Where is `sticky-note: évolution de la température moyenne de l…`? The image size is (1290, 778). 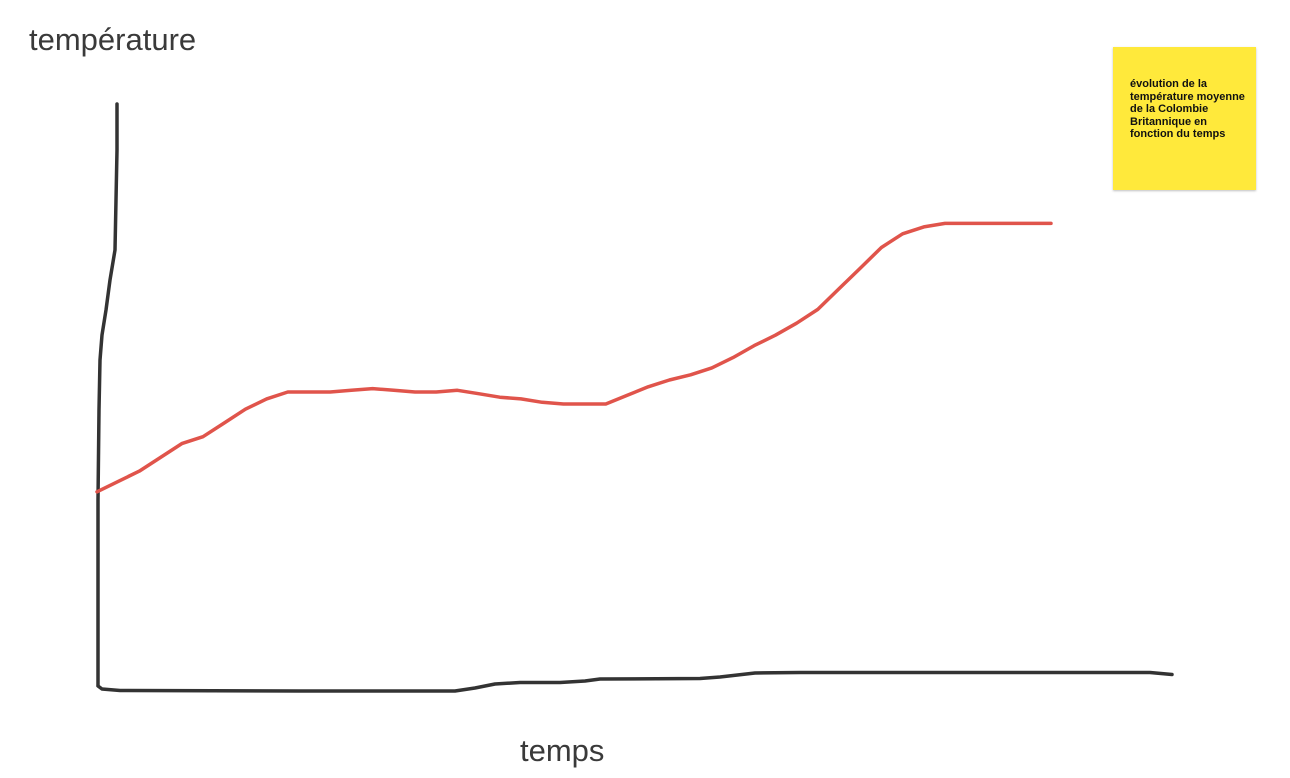 sticky-note: évolution de la température moyenne de l… is located at coordinates (1184, 118).